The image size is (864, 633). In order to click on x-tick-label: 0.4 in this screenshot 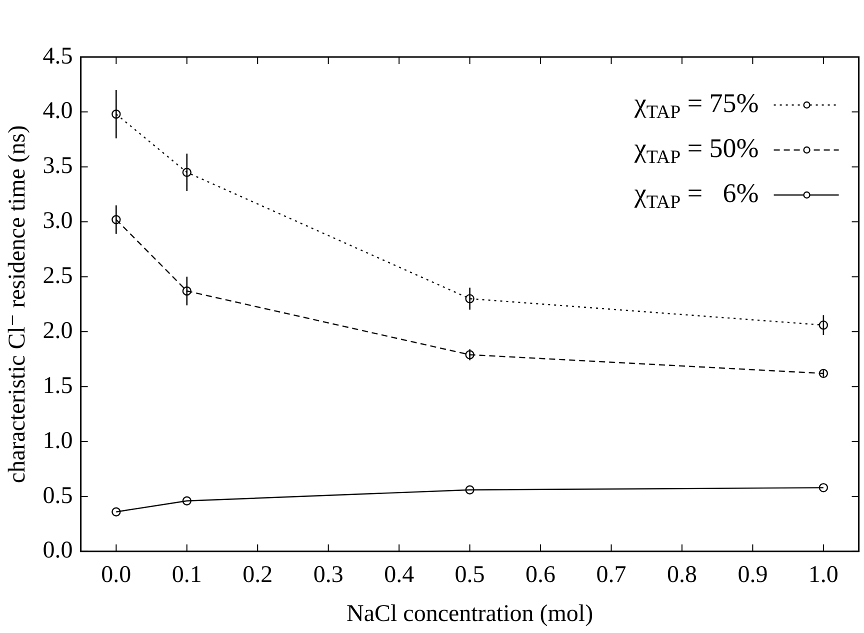, I will do `click(399, 575)`.